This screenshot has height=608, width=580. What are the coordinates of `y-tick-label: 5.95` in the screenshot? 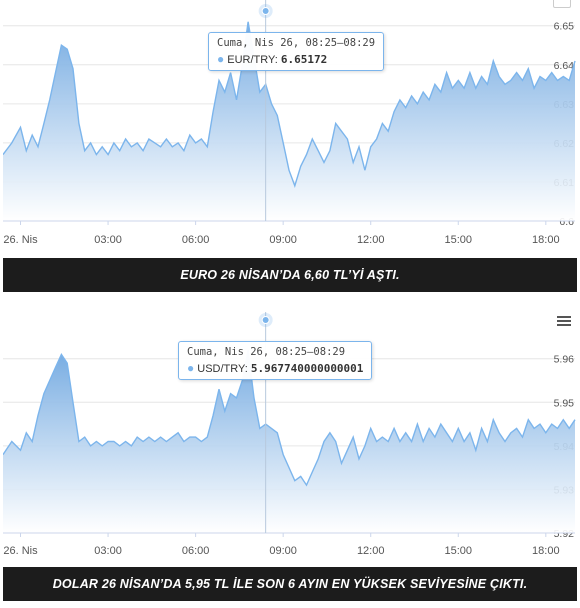 It's located at (564, 403).